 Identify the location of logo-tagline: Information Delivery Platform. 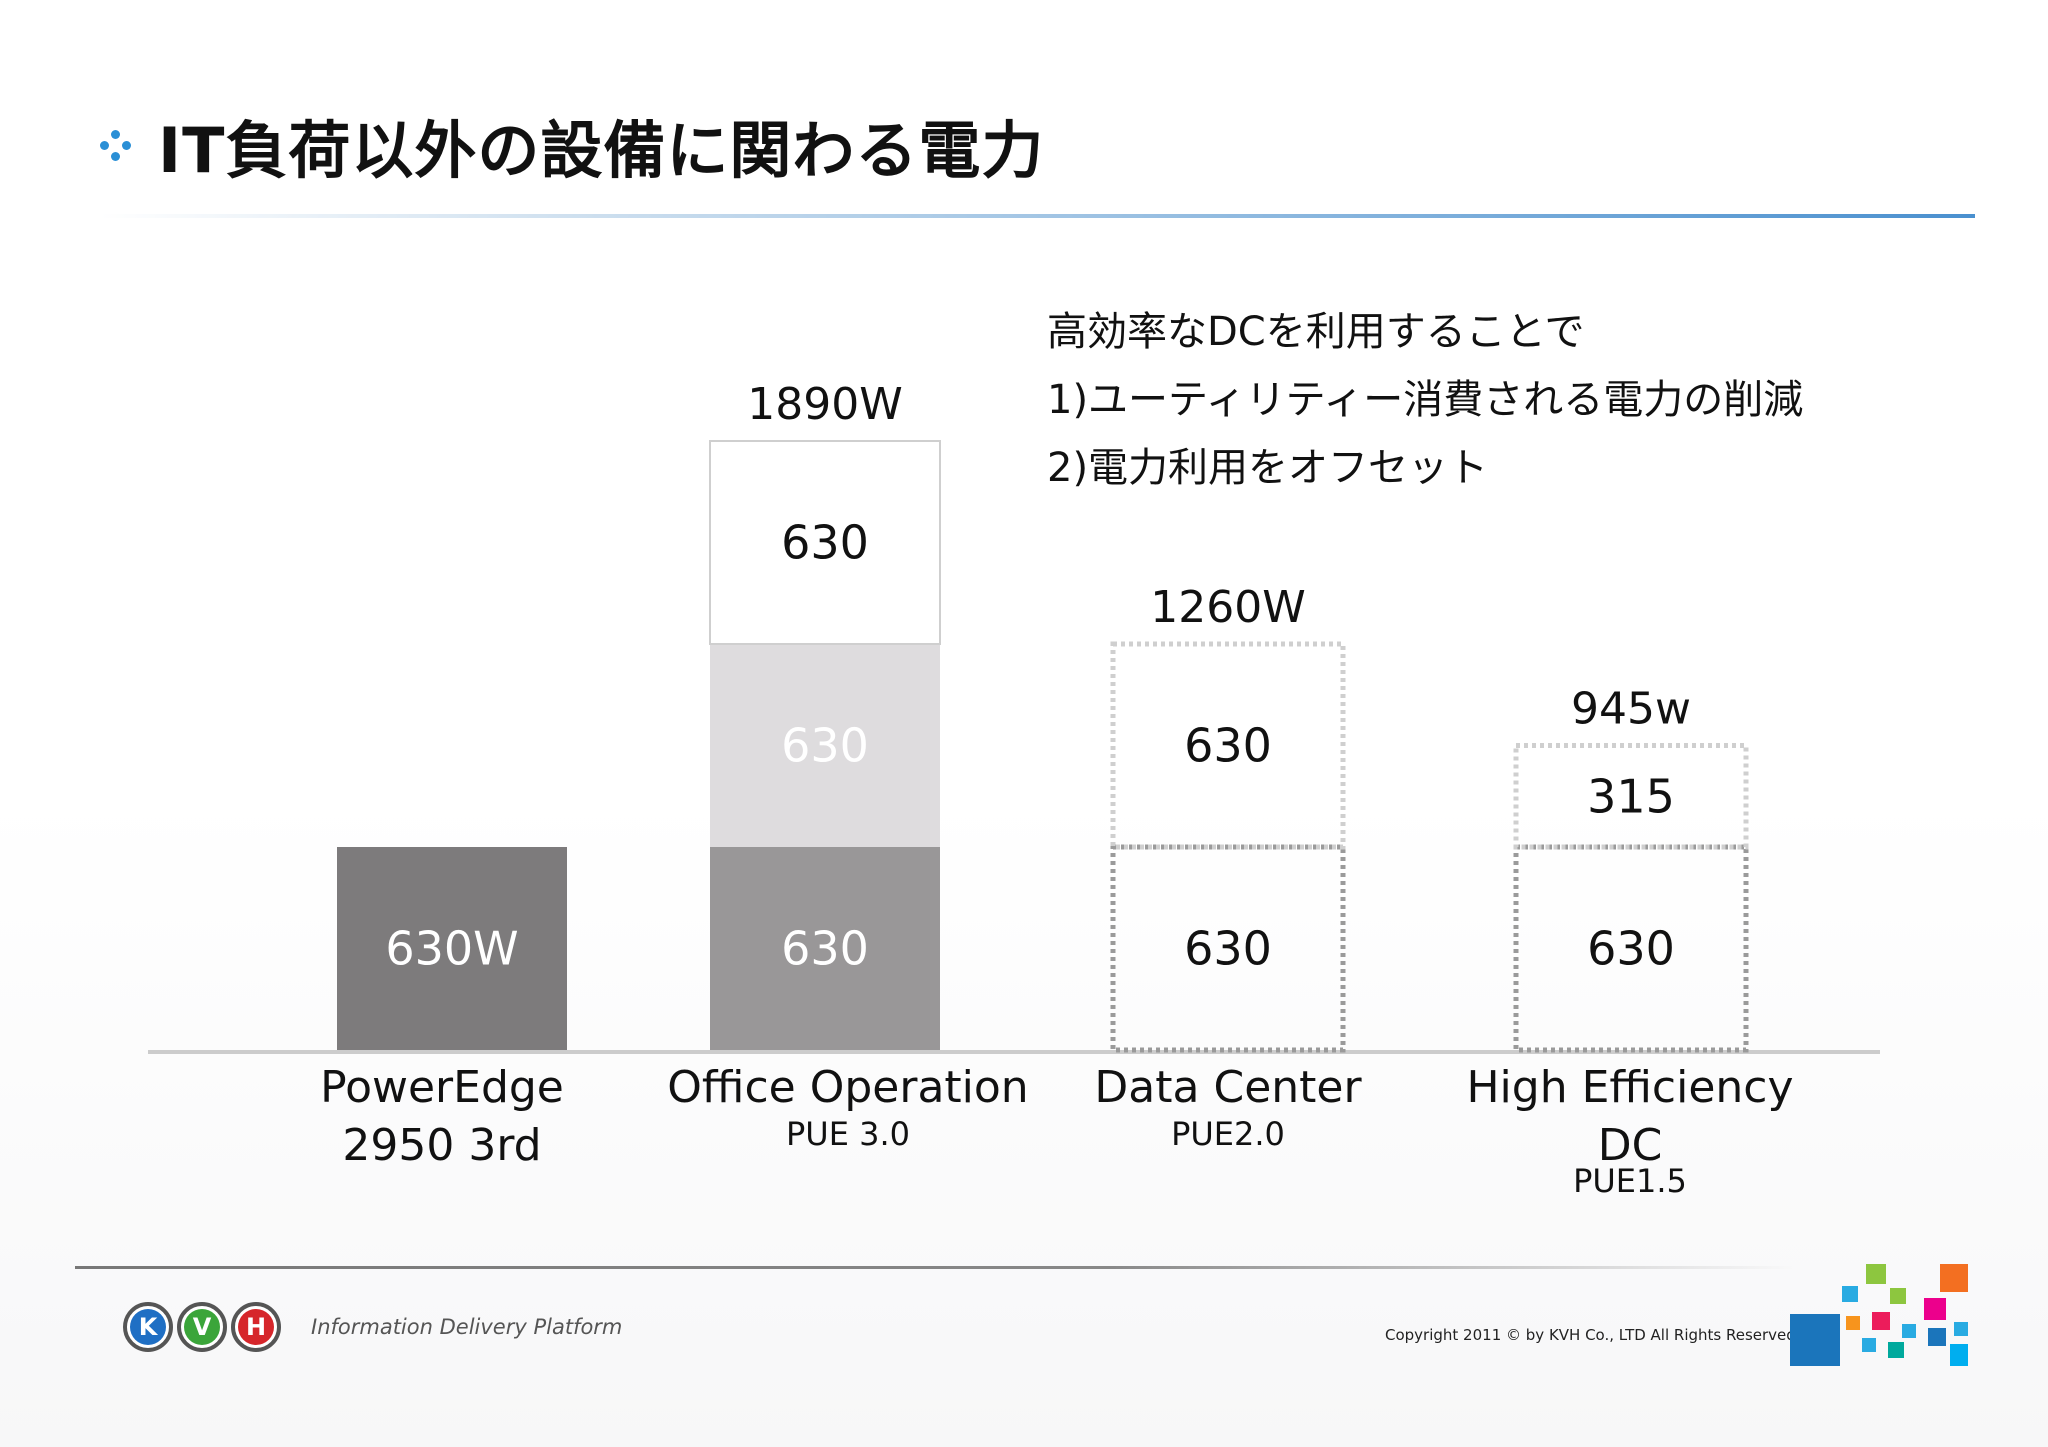
(467, 1327).